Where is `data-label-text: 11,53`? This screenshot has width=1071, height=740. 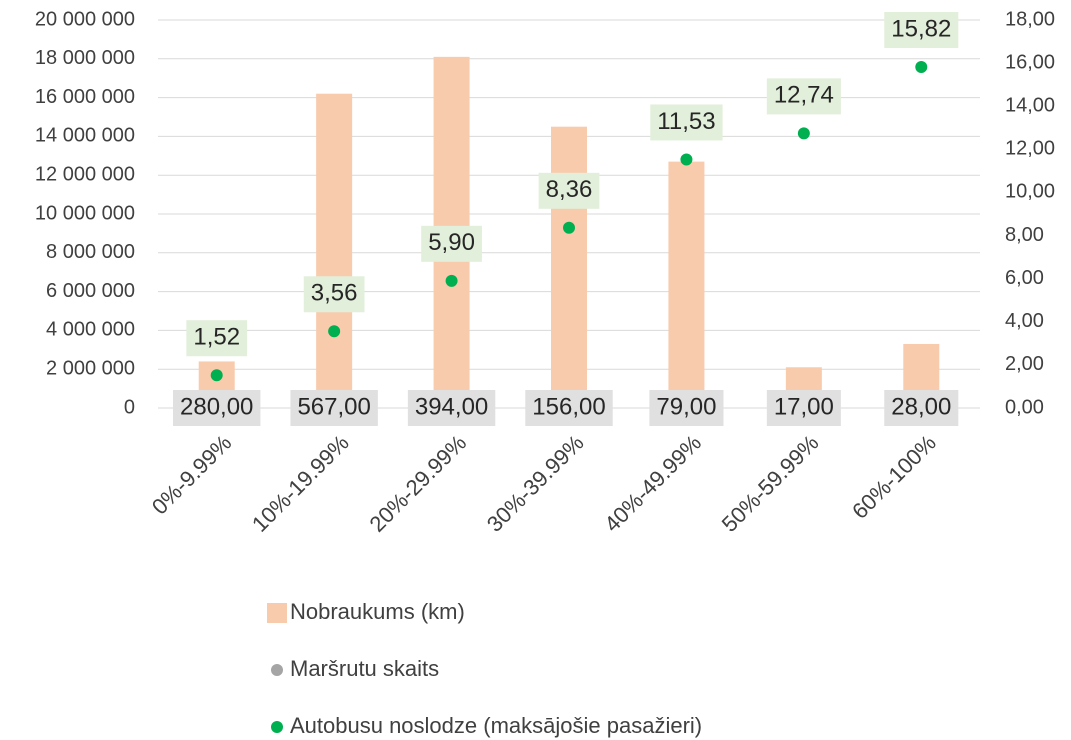
data-label-text: 11,53 is located at coordinates (686, 121).